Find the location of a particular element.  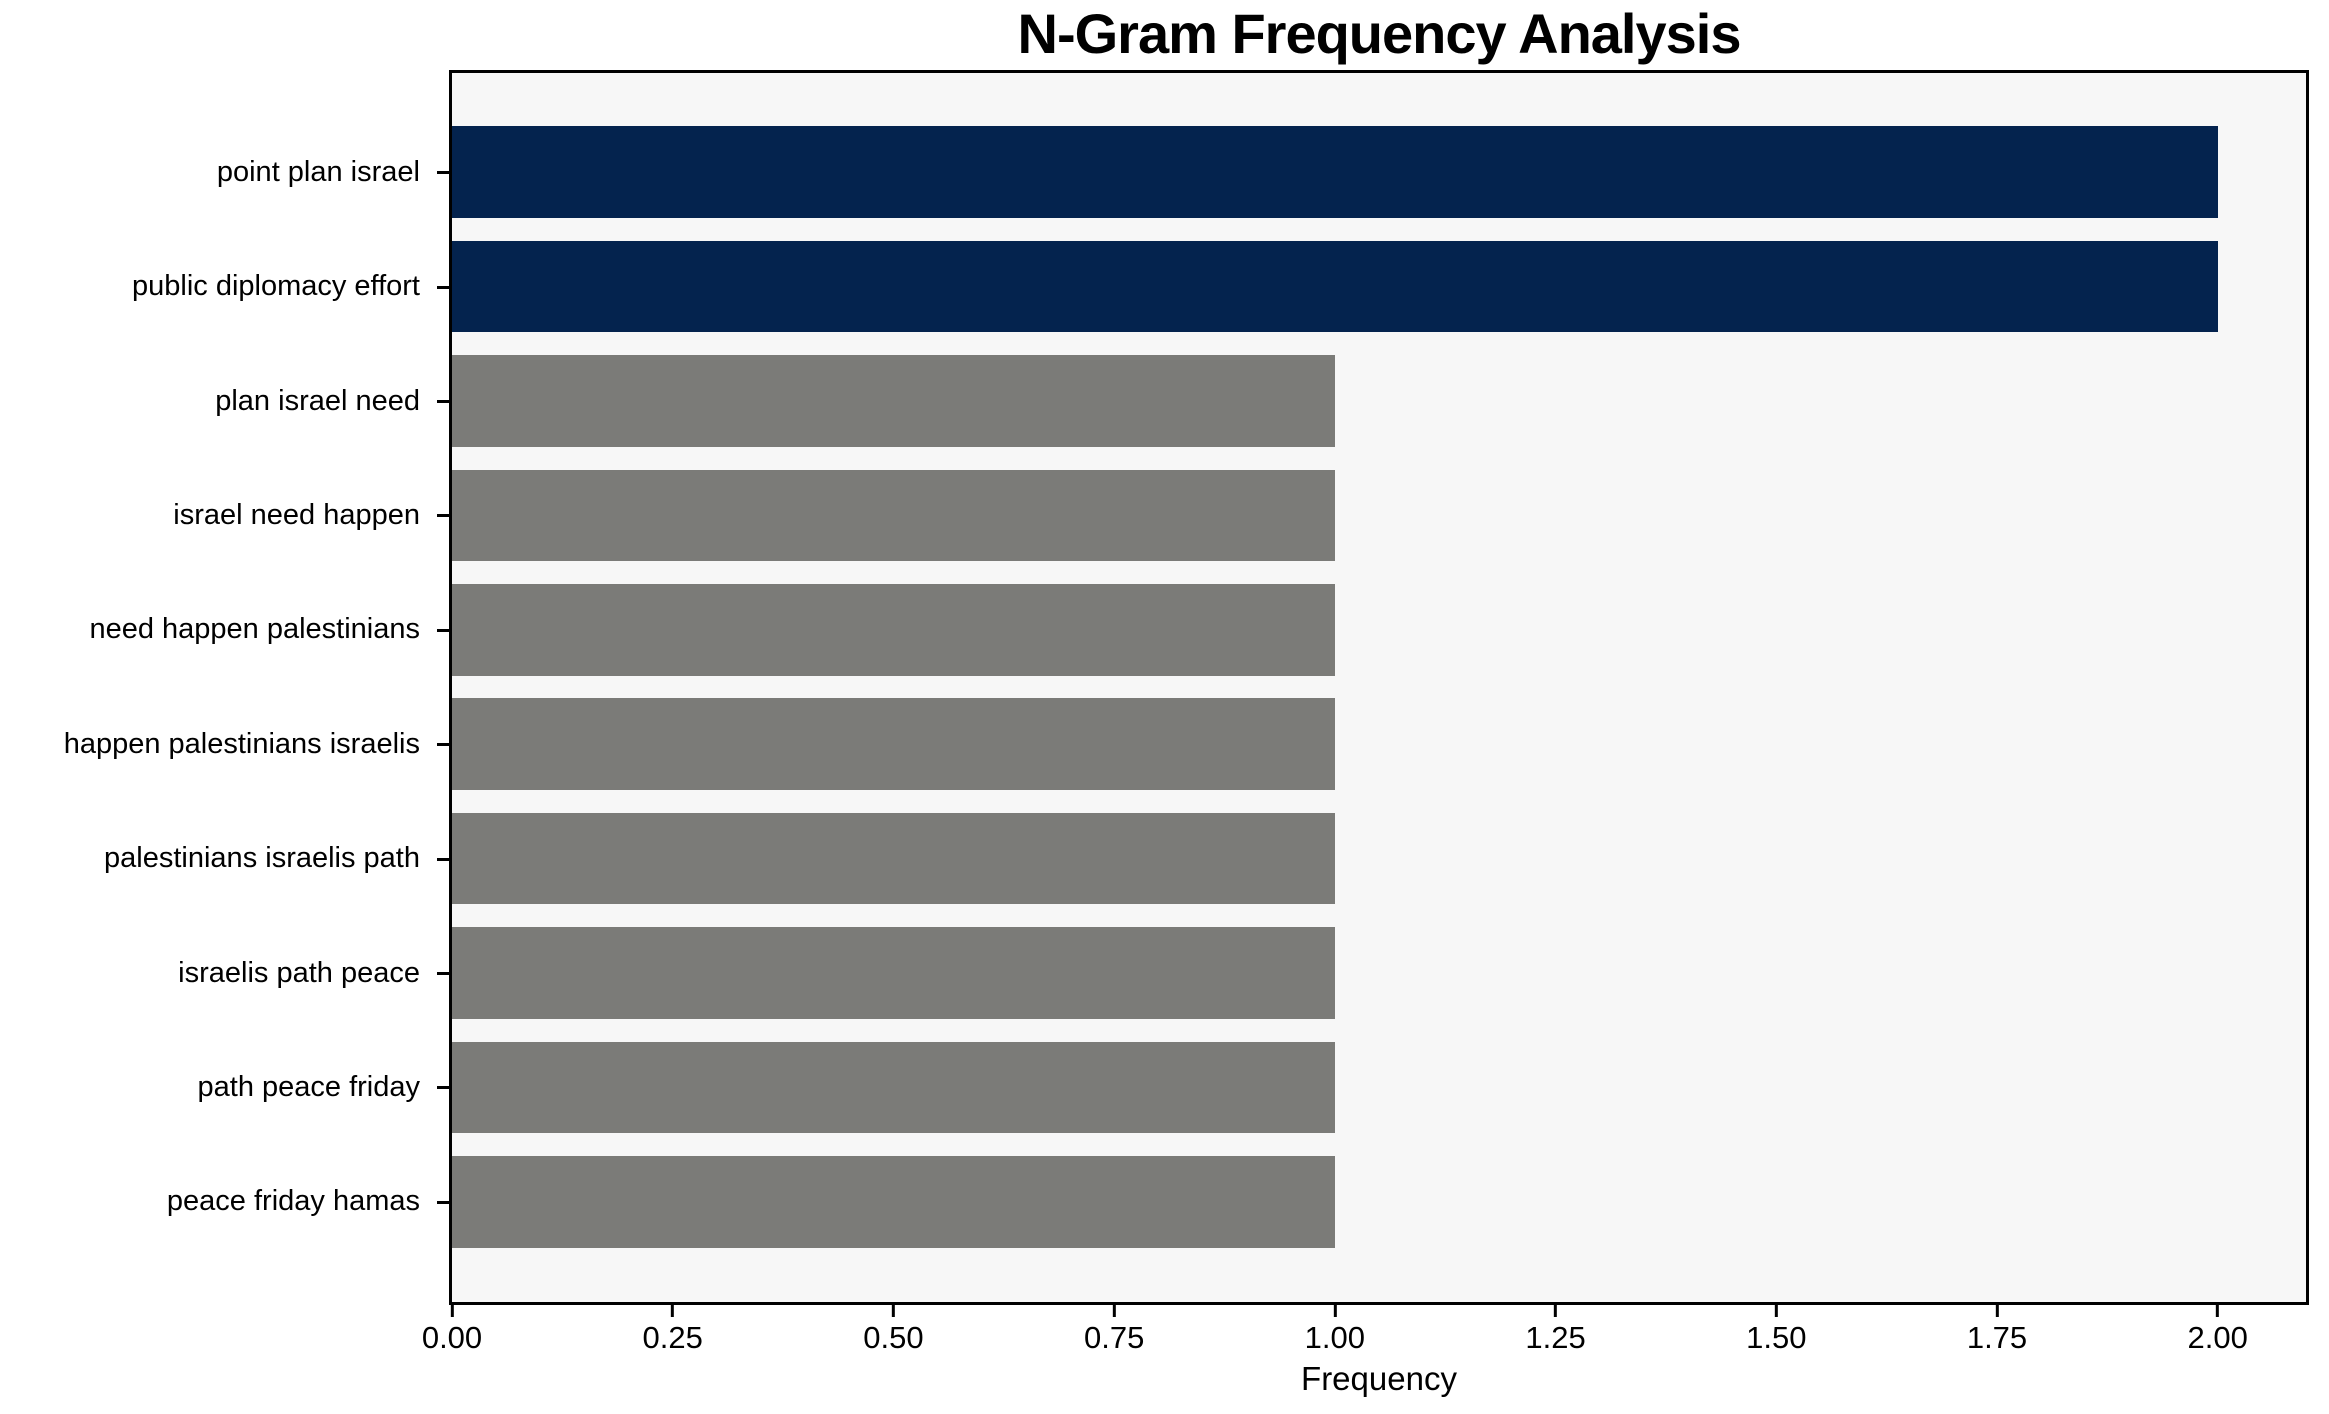

category-row: peace friday hamas is located at coordinates (224, 1202).